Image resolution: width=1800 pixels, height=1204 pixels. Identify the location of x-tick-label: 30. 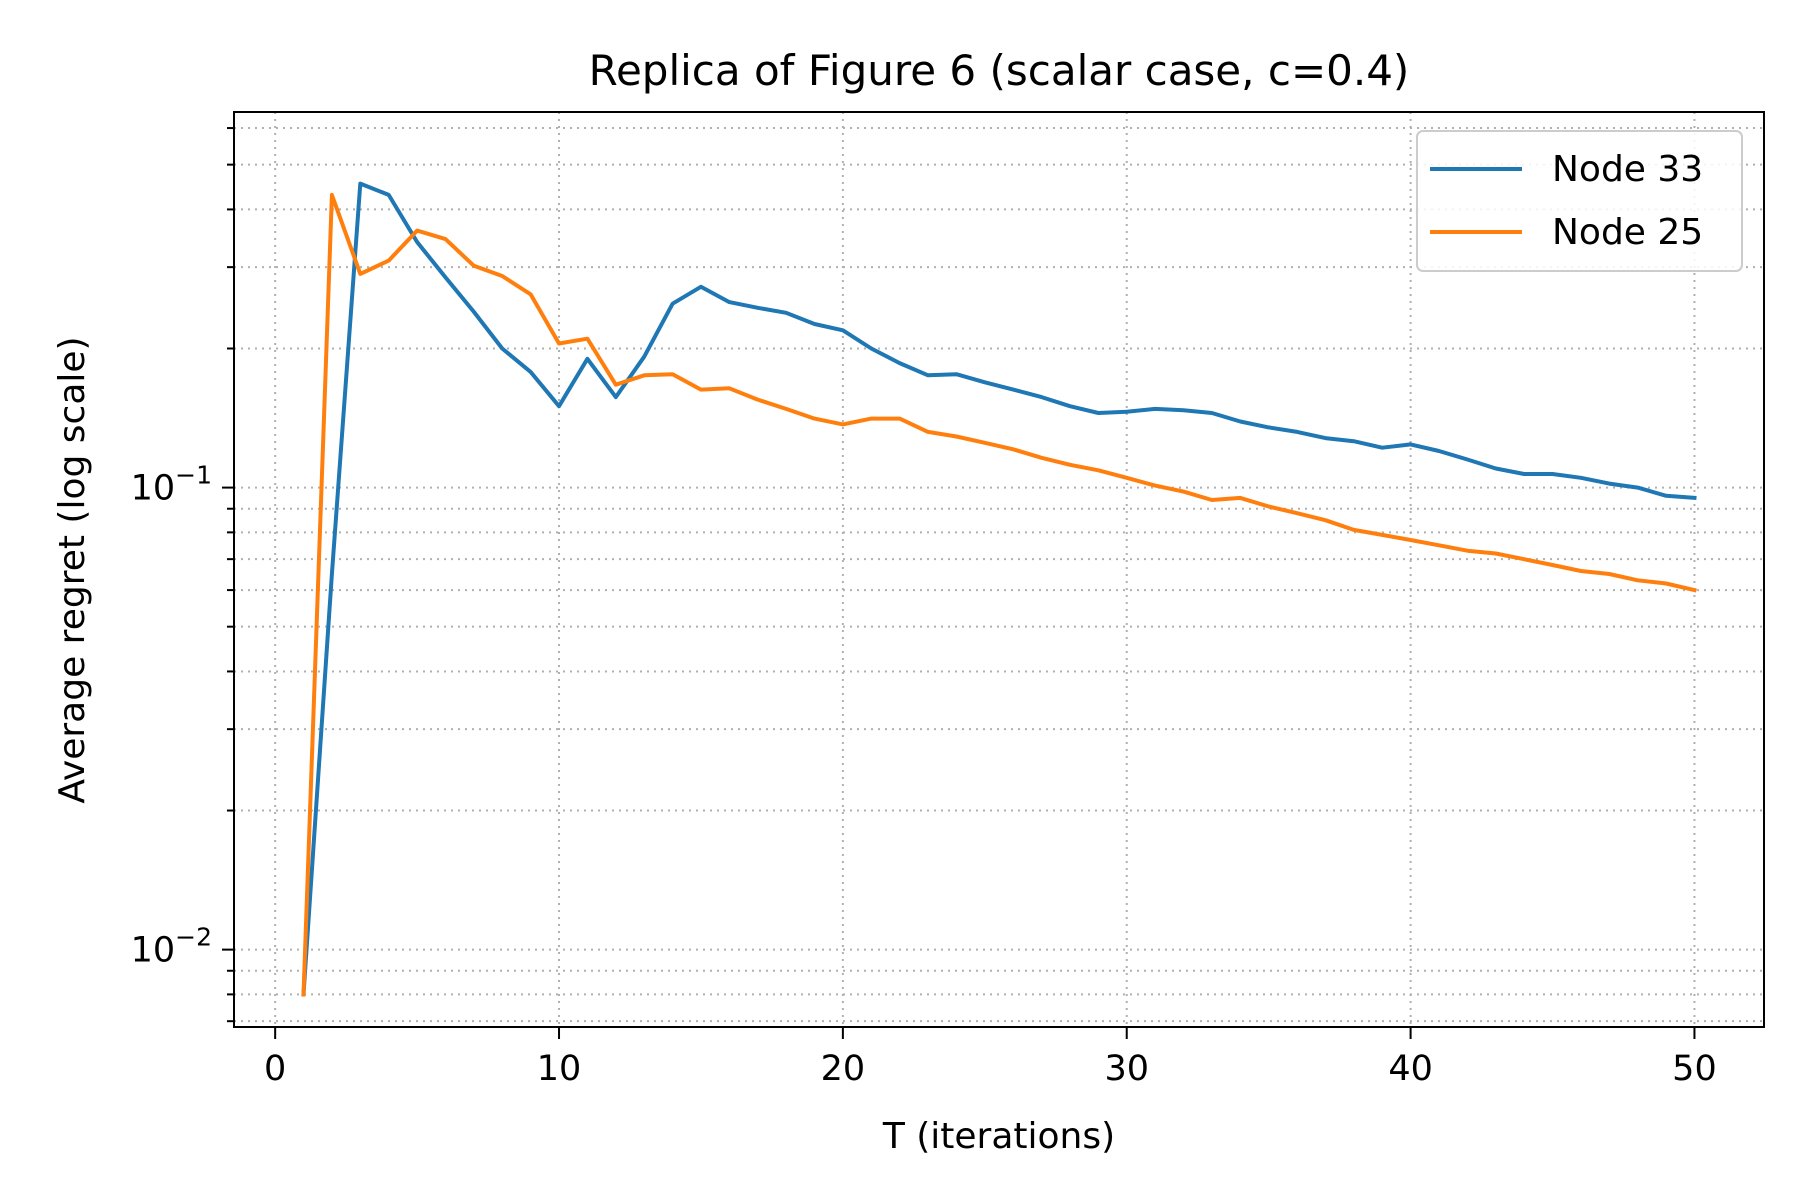
(1126, 1069).